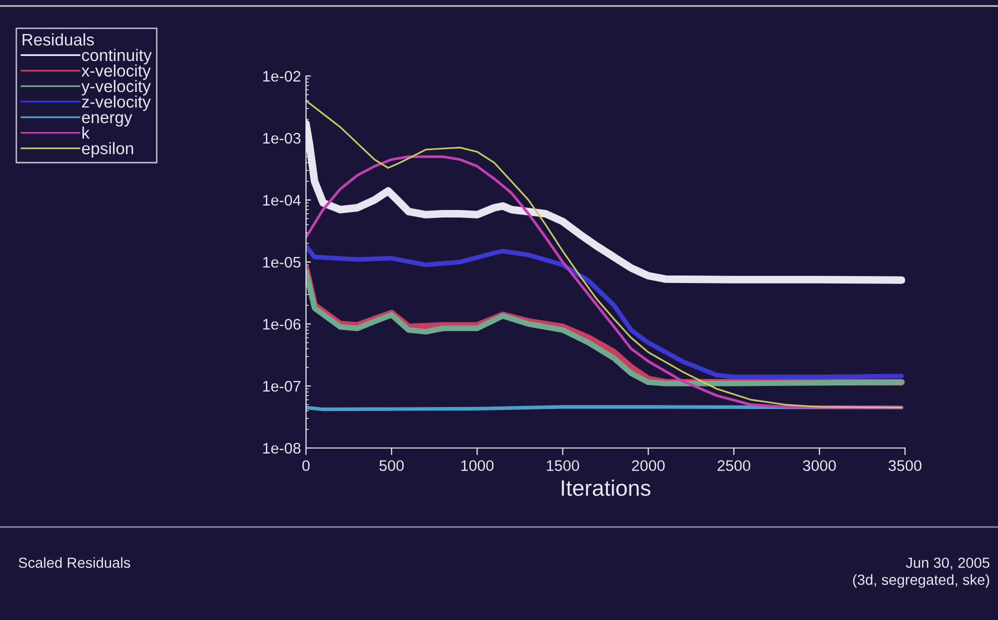 Image resolution: width=998 pixels, height=620 pixels. I want to click on legend-label: x-velocity, so click(116, 72).